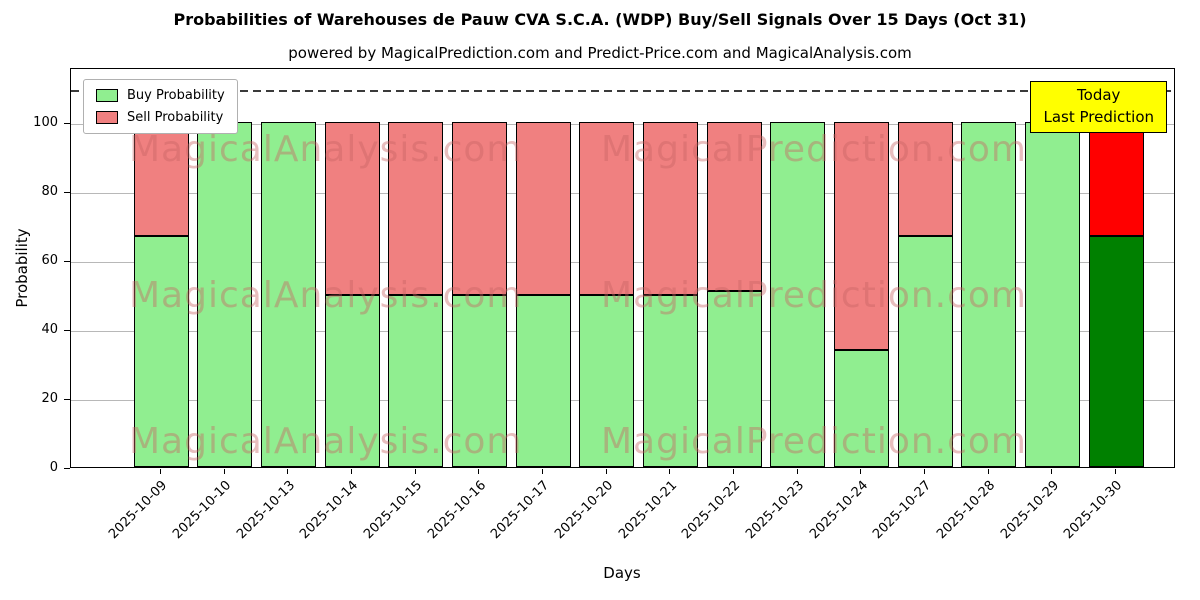 The image size is (1200, 600). I want to click on x-tick-label: 2025-10-09, so click(138, 510).